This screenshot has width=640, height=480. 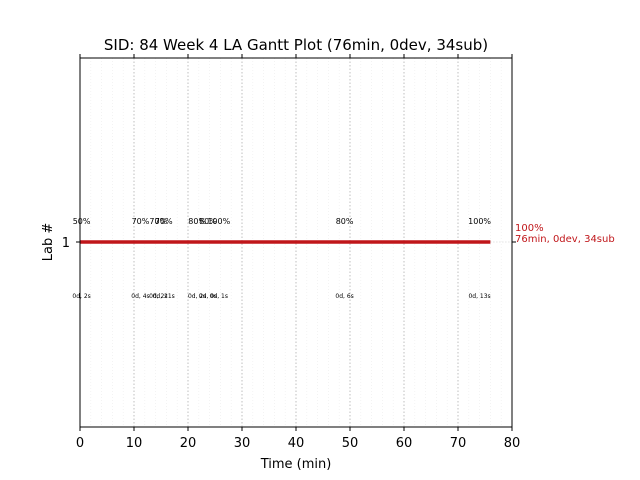 I want to click on event-detail-label: 0d, 6s, so click(x=344, y=296).